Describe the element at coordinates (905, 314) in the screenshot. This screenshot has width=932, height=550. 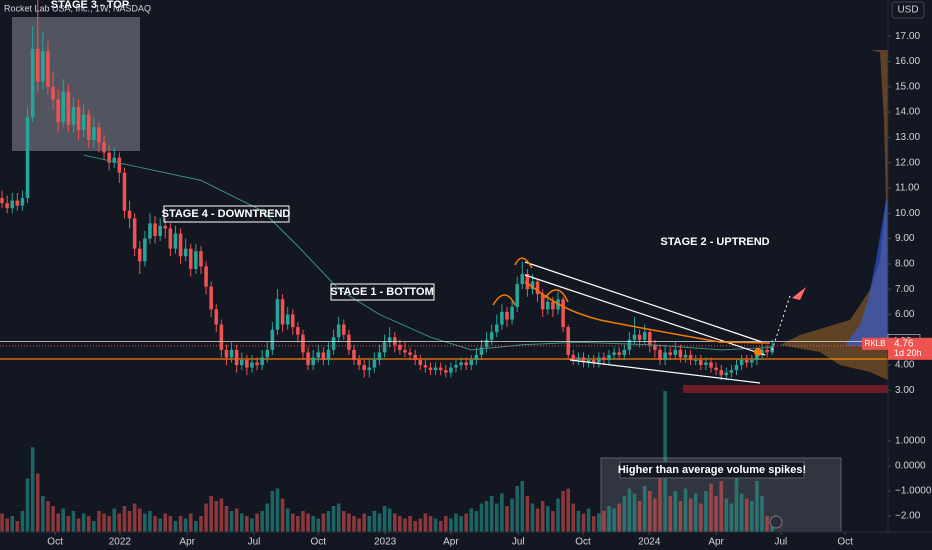
I see `y-tick-label: 6.00` at that location.